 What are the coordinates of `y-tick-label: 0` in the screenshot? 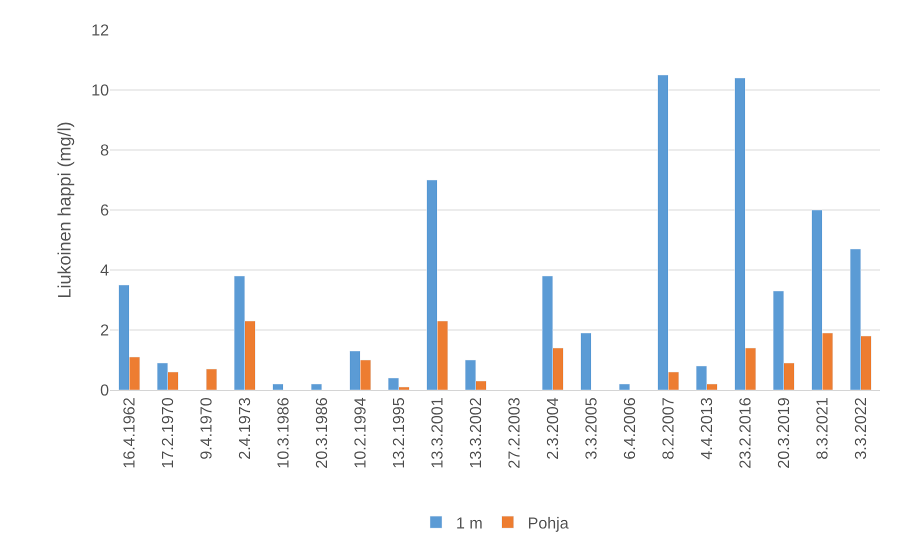 It's located at (105, 391).